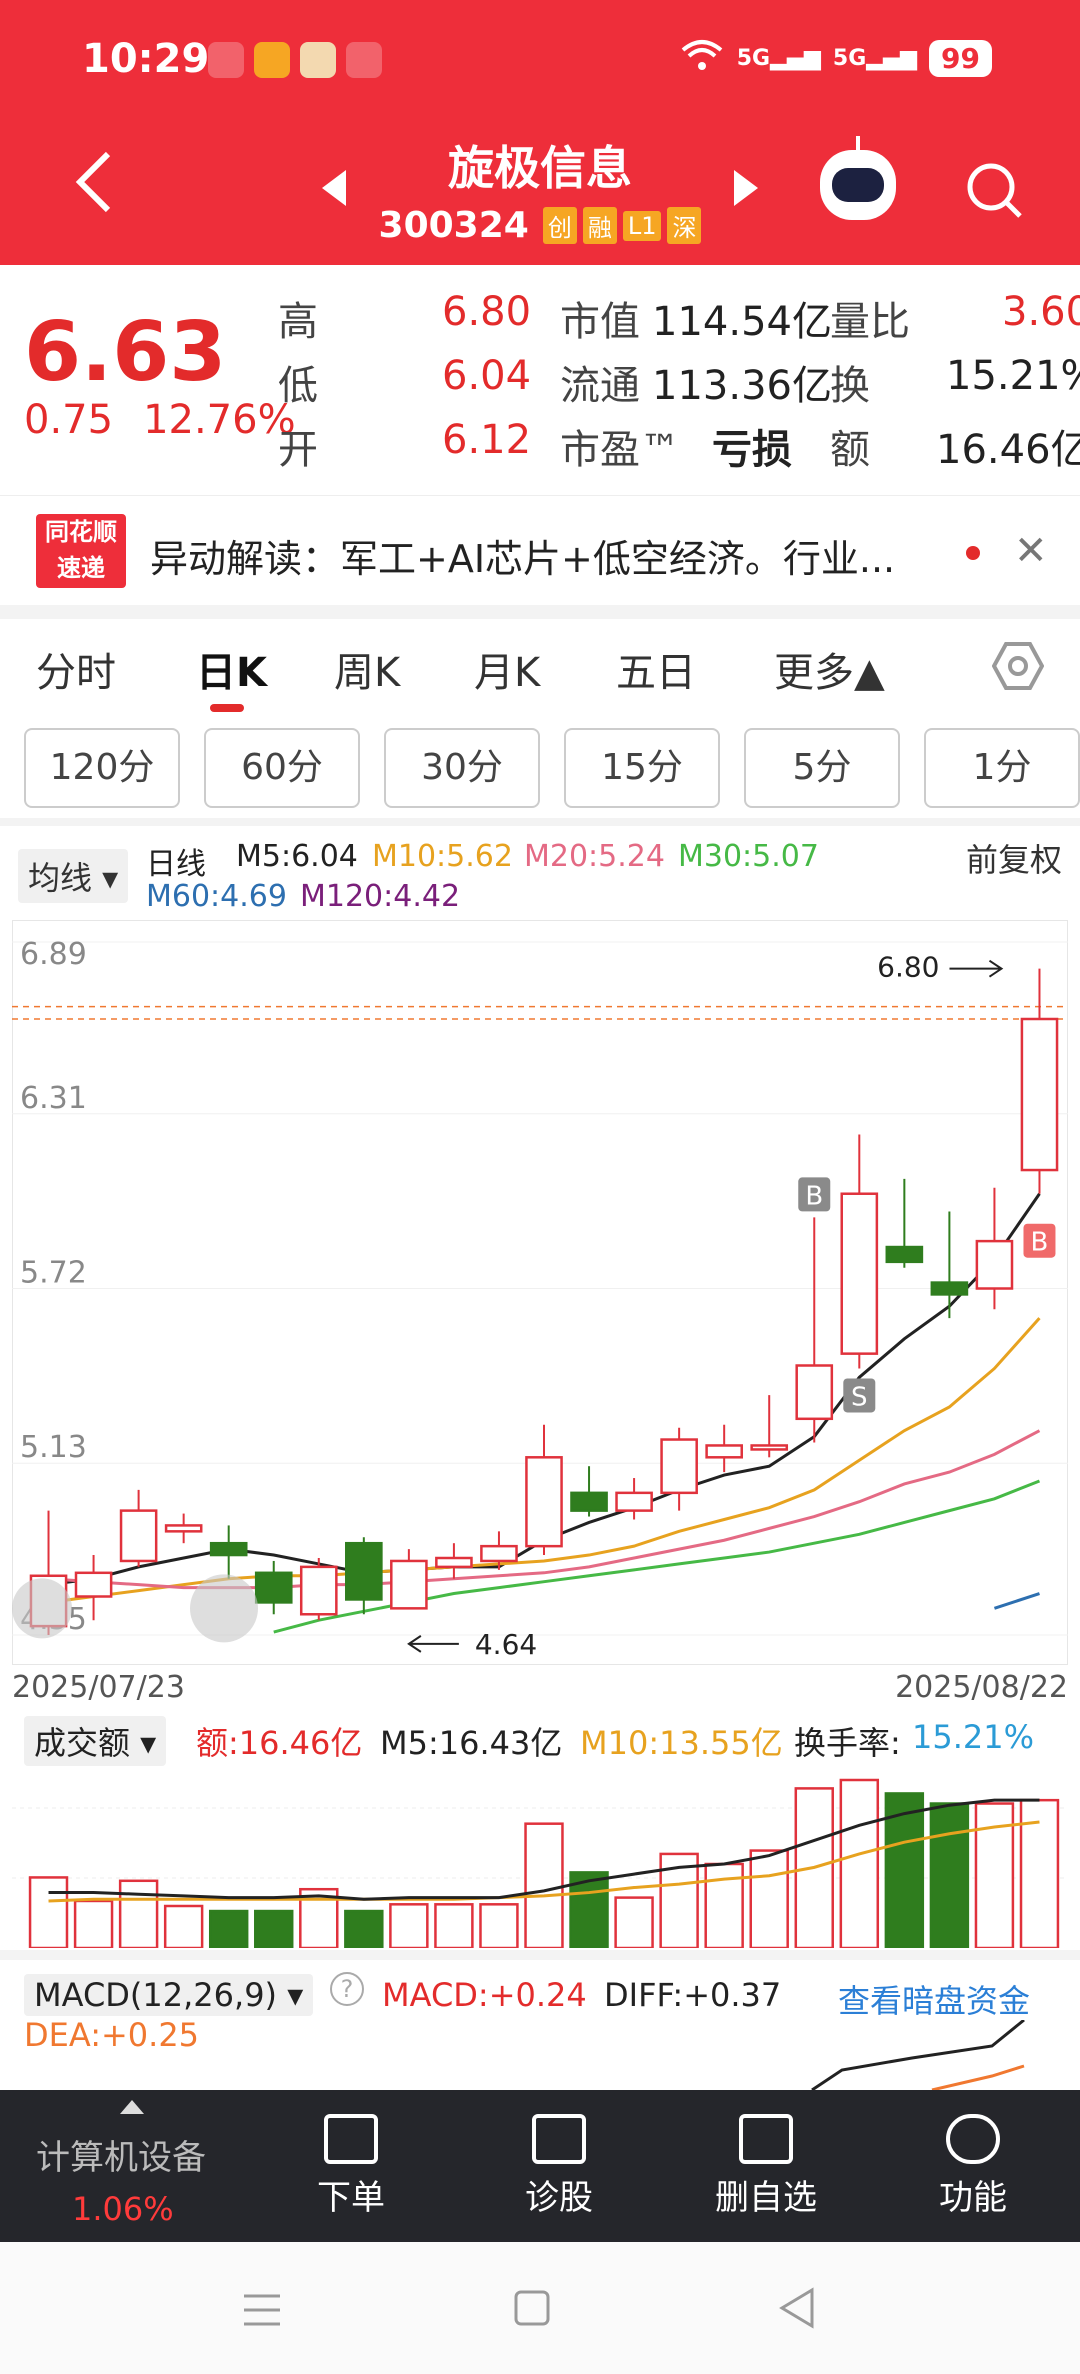 The width and height of the screenshot is (1080, 2374). Describe the element at coordinates (367, 673) in the screenshot. I see `tab-weekly-k: 周K` at that location.